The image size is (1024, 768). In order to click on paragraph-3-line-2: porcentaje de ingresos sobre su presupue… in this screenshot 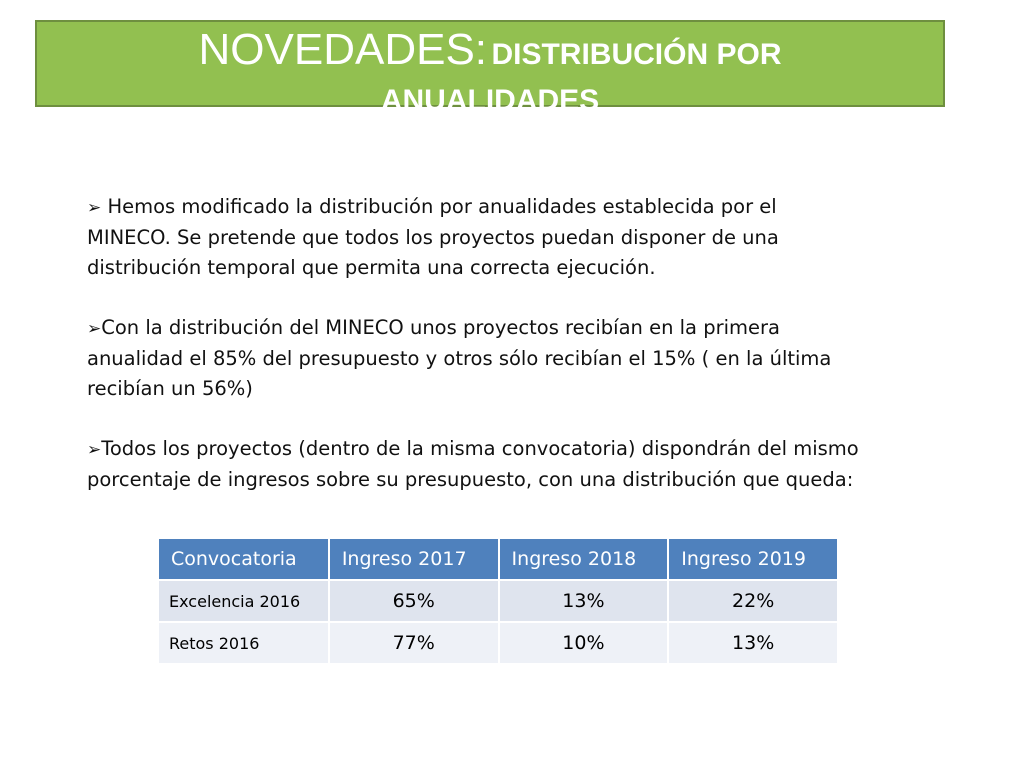, I will do `click(470, 479)`.